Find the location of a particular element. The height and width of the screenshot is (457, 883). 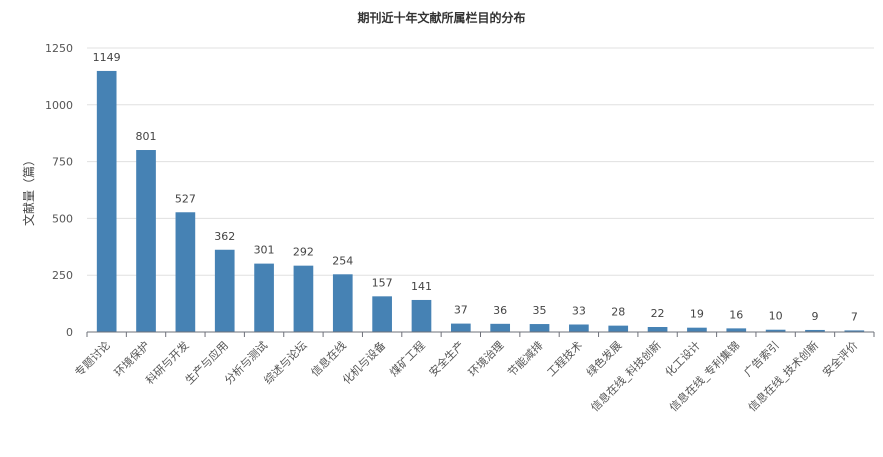

y-axis-ticks: 0 250 500 750 1000 1250 is located at coordinates (59, 190).